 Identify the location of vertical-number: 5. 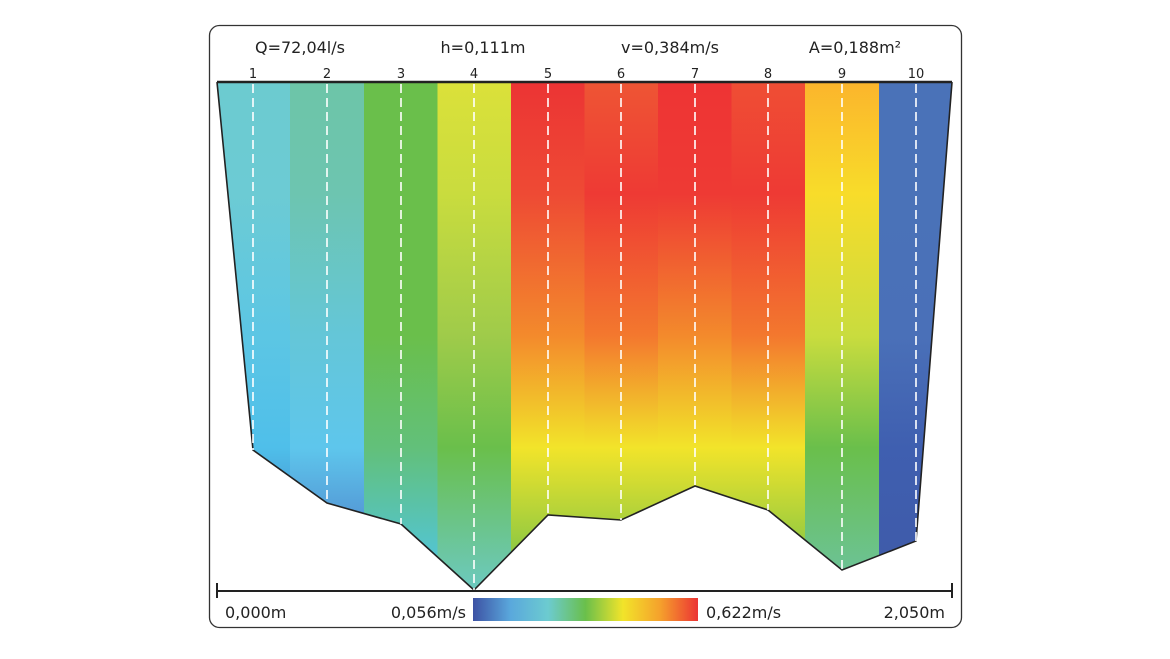
(548, 74).